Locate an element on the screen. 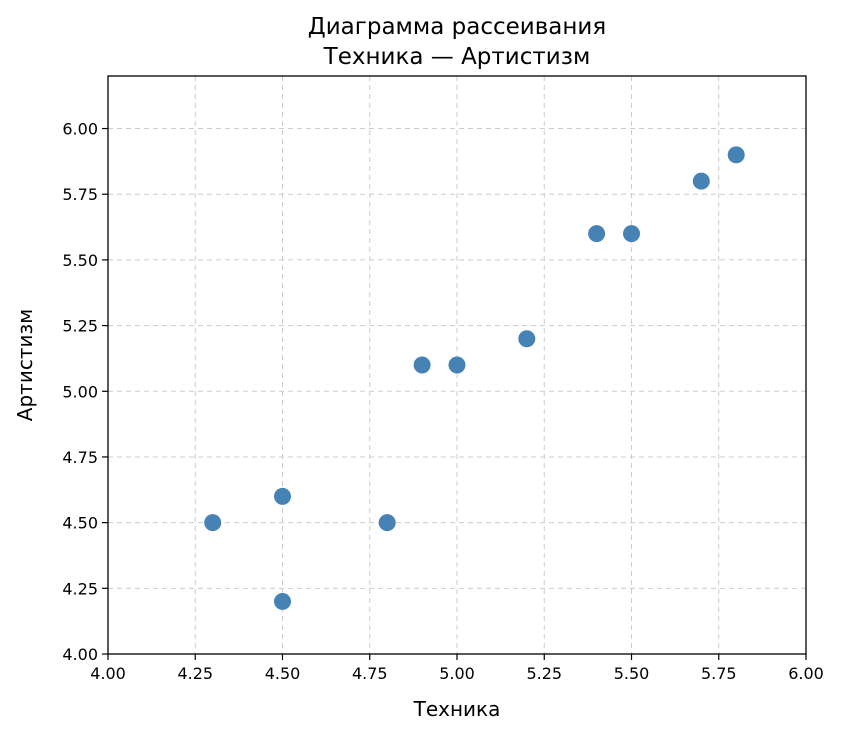  y-tick-label: 5.50 is located at coordinates (80, 260).